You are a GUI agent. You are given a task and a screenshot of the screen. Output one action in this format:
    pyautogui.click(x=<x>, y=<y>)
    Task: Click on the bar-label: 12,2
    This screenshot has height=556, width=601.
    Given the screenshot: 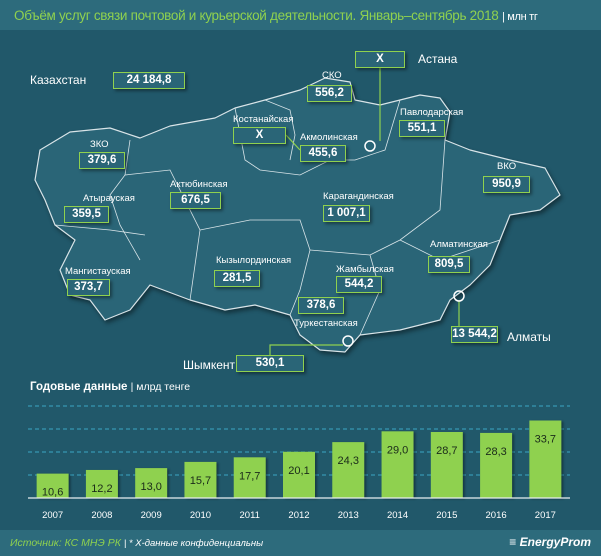 What is the action you would take?
    pyautogui.click(x=101, y=489)
    